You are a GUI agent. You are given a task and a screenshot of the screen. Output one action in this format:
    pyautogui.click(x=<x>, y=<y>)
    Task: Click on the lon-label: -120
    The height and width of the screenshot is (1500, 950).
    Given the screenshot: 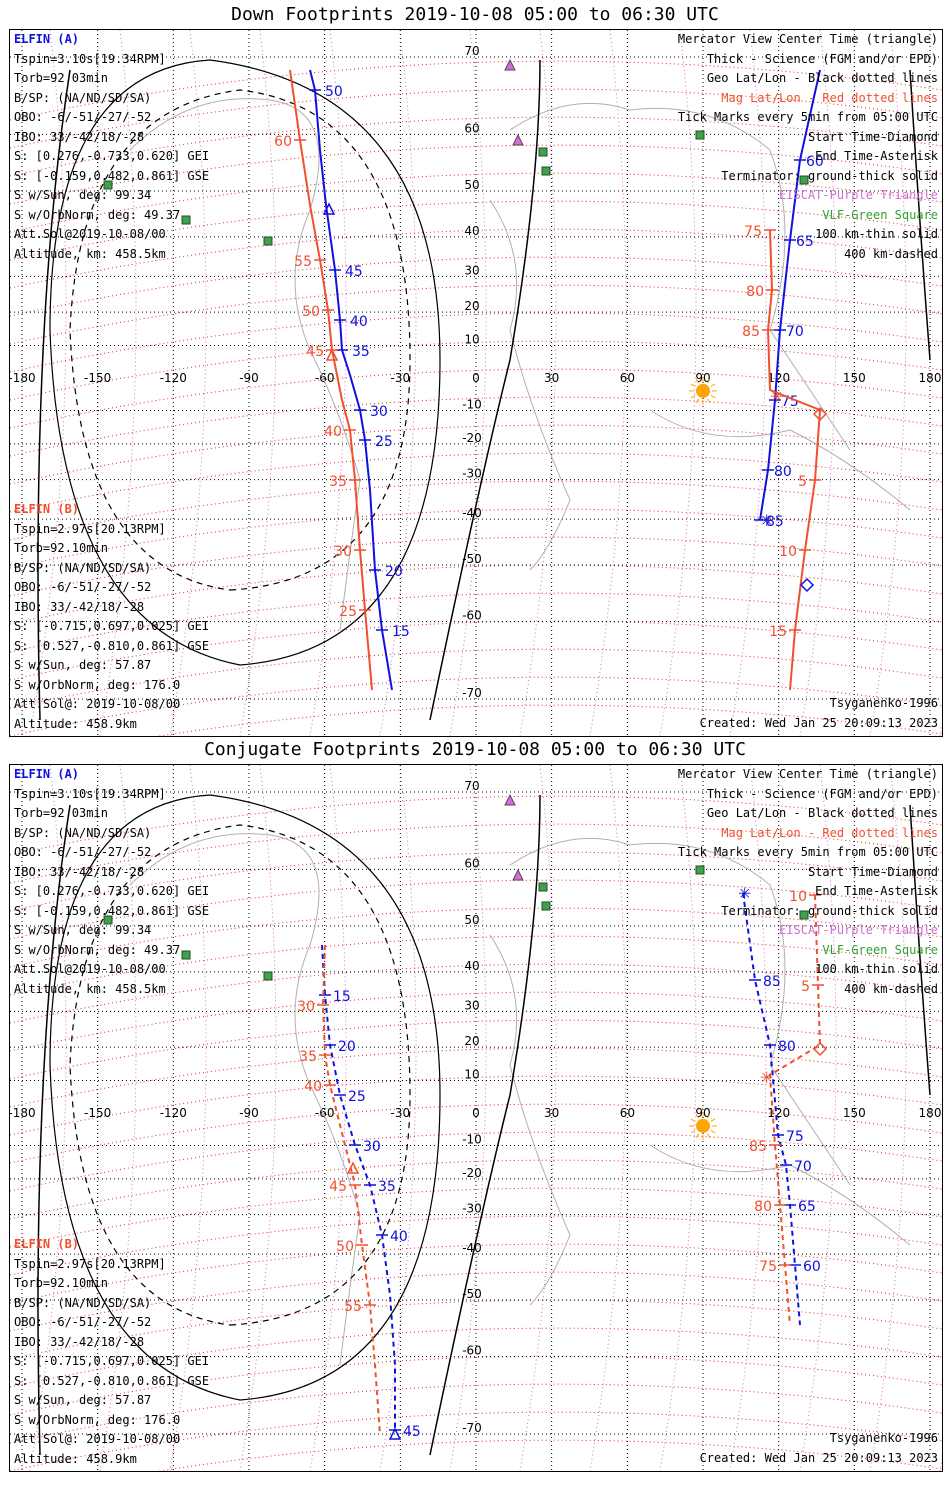 What is the action you would take?
    pyautogui.click(x=173, y=1113)
    